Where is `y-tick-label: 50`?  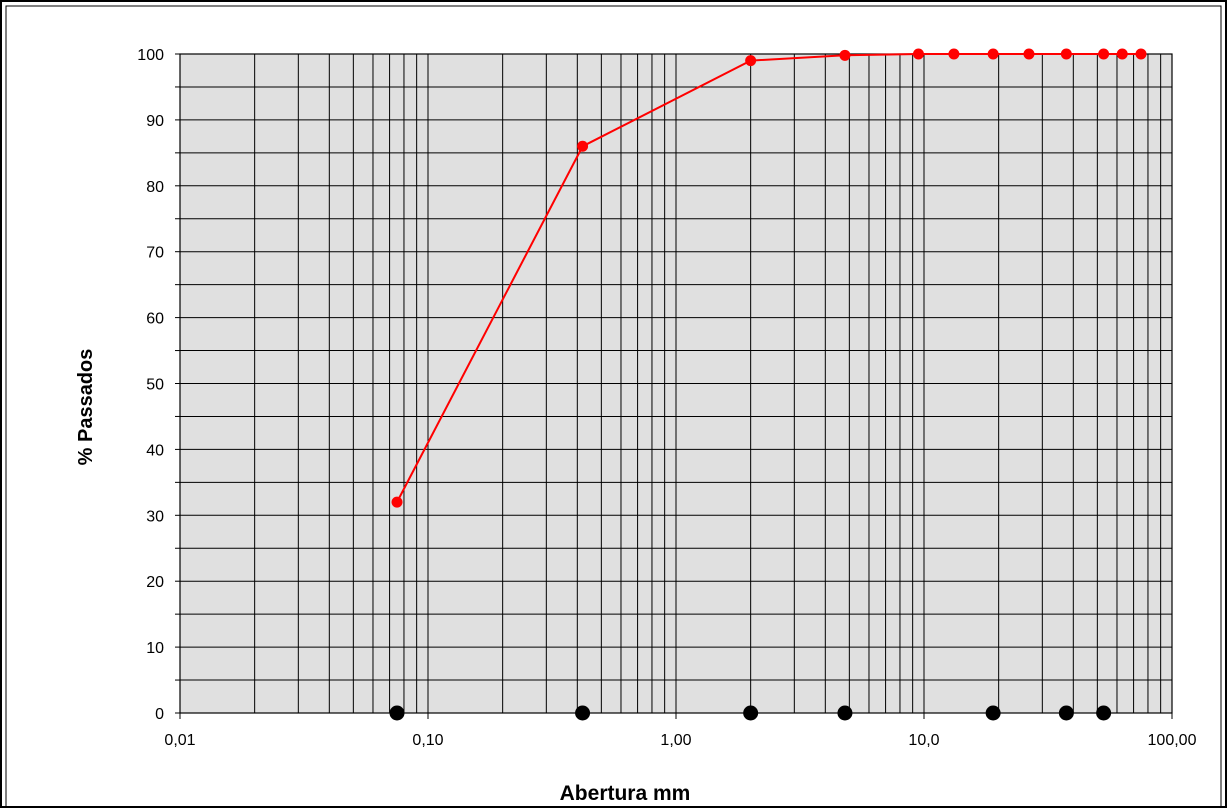
y-tick-label: 50 is located at coordinates (155, 385).